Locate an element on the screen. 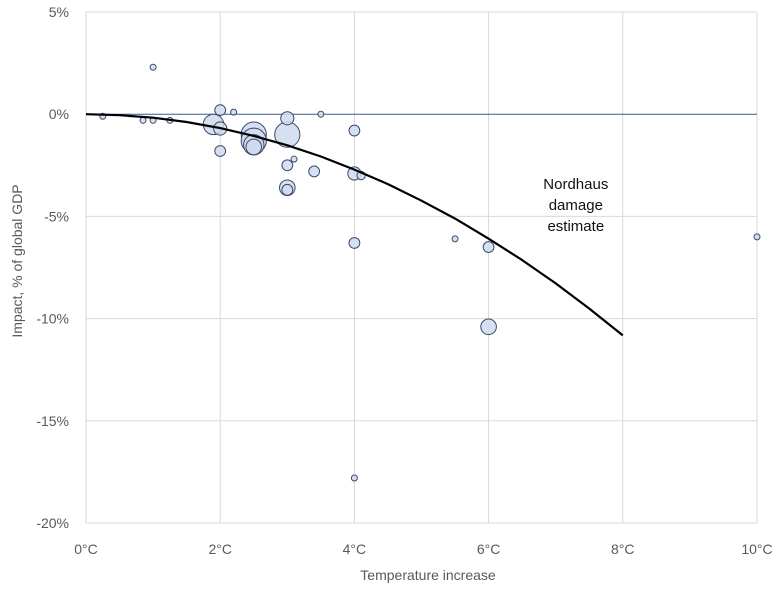  y-tick-label: -15% is located at coordinates (52, 421).